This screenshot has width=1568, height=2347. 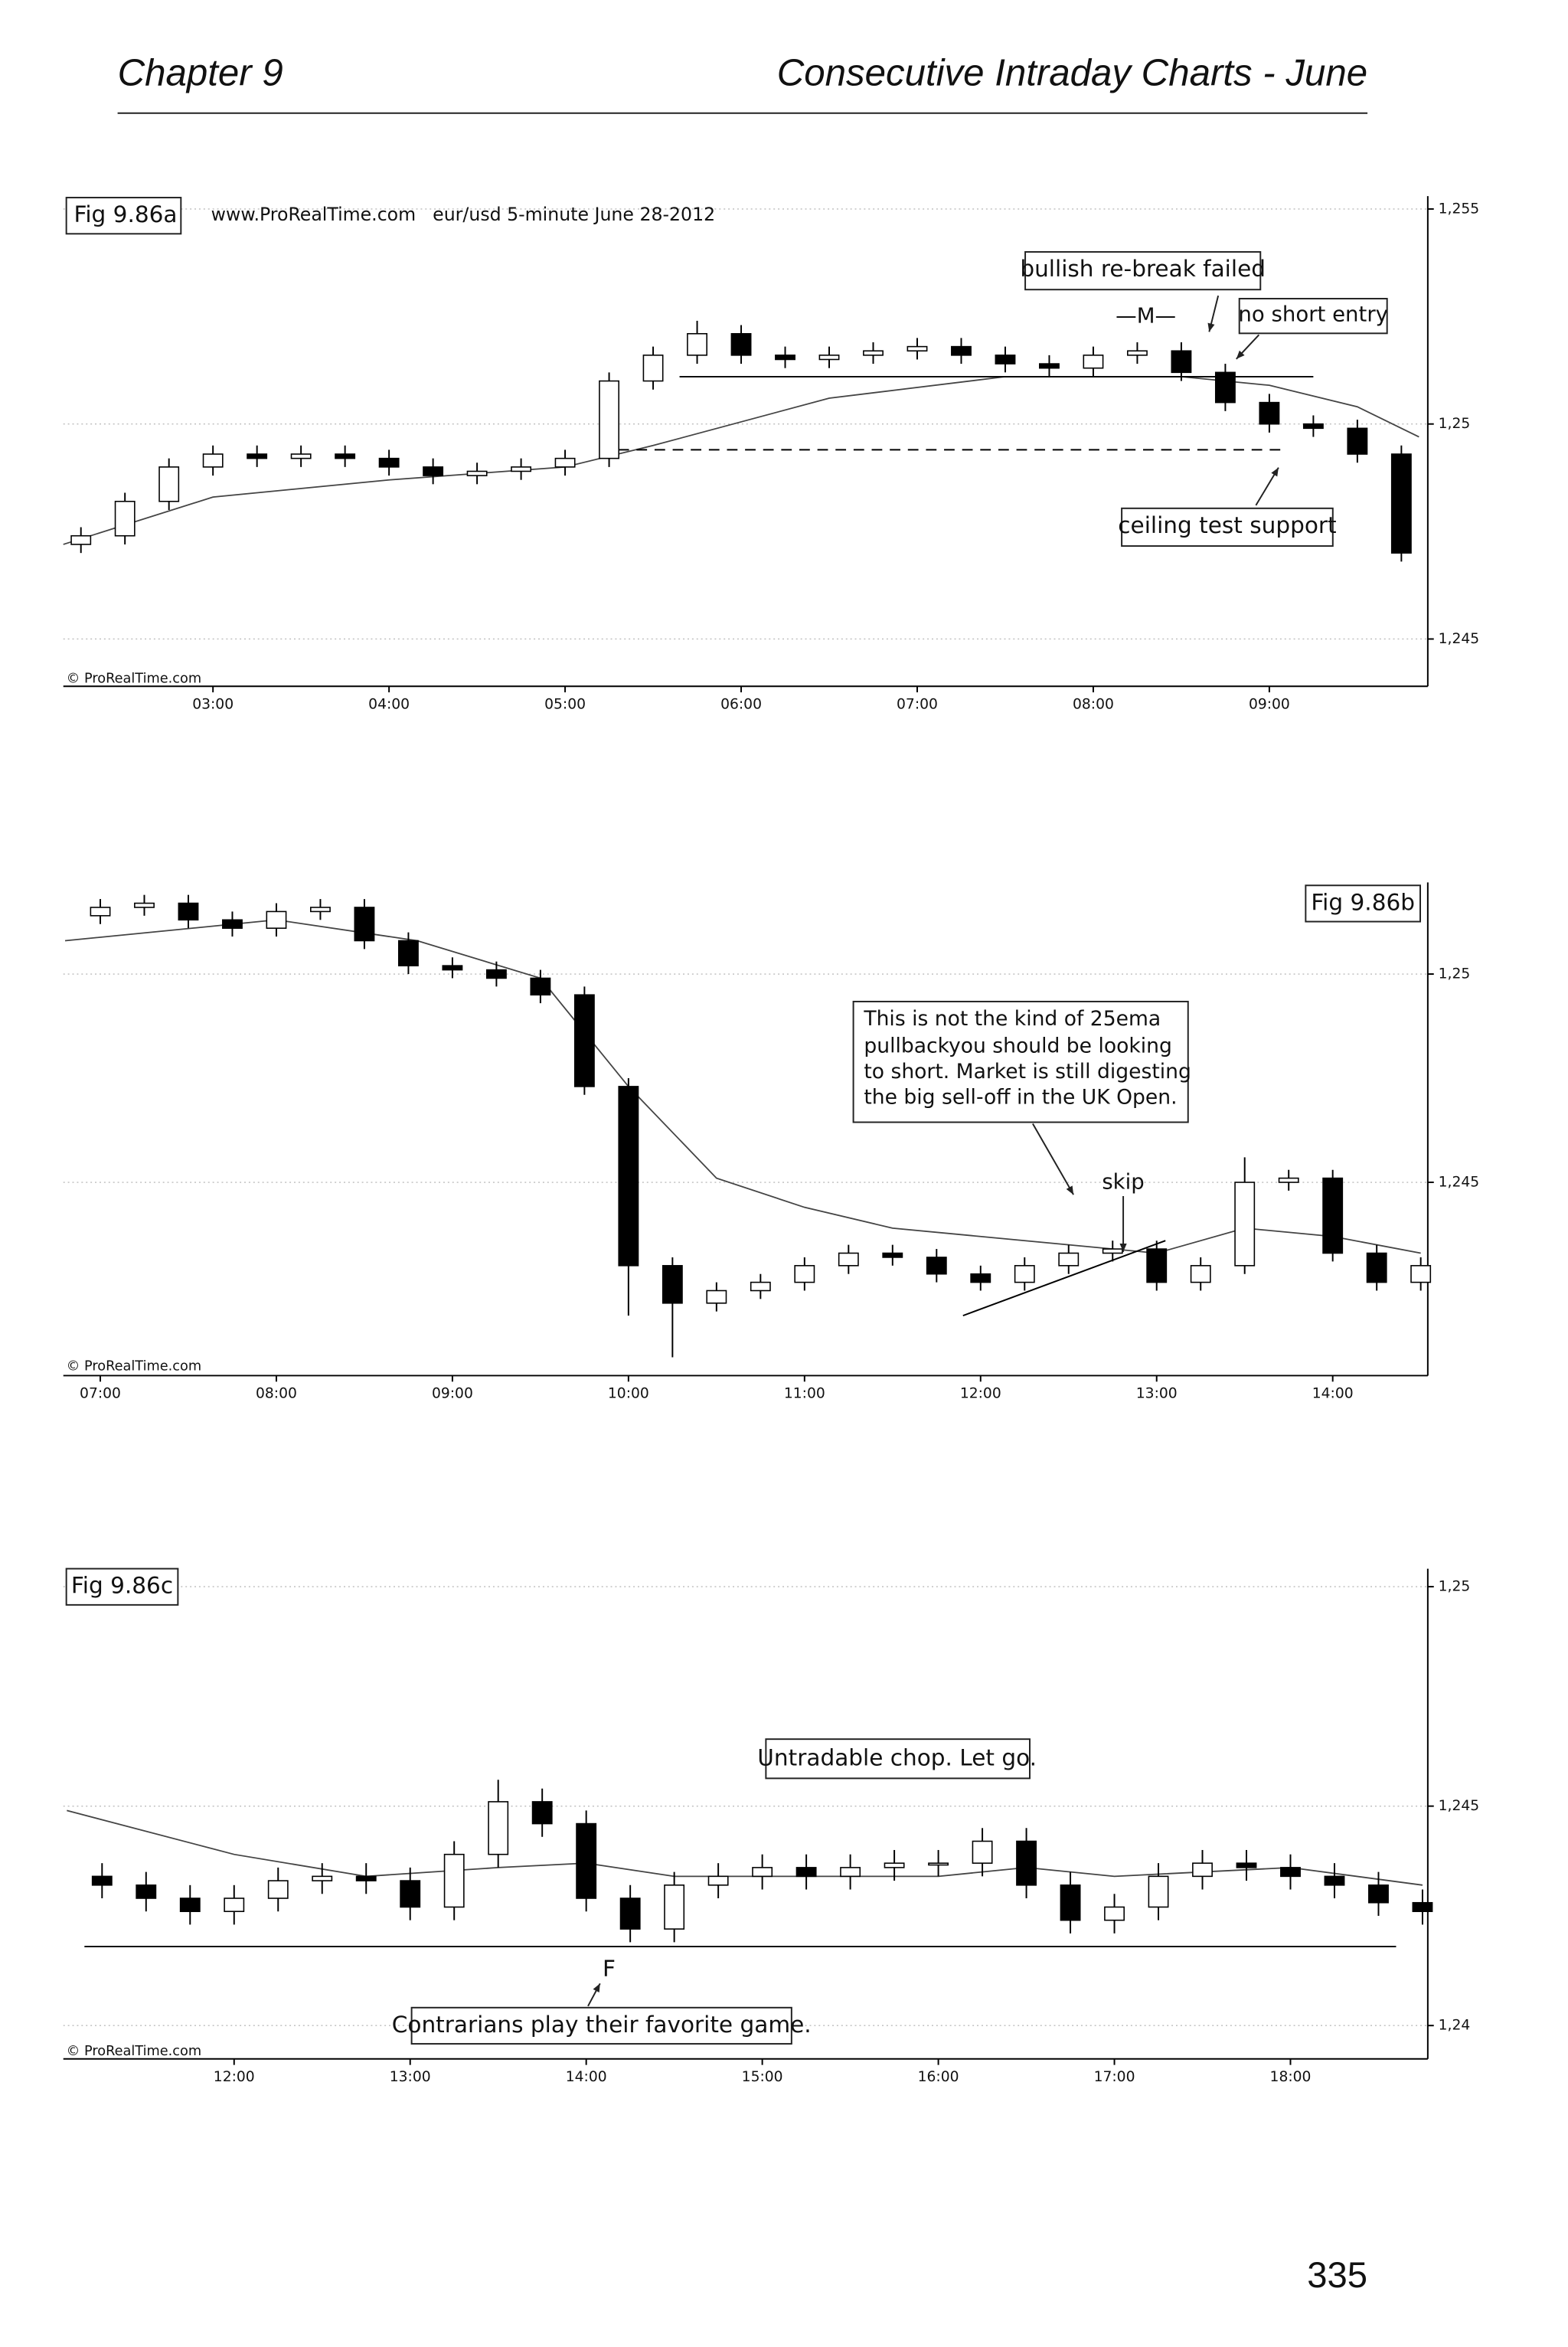 What do you see at coordinates (938, 2077) in the screenshot?
I see `x-tick-label: 16:00` at bounding box center [938, 2077].